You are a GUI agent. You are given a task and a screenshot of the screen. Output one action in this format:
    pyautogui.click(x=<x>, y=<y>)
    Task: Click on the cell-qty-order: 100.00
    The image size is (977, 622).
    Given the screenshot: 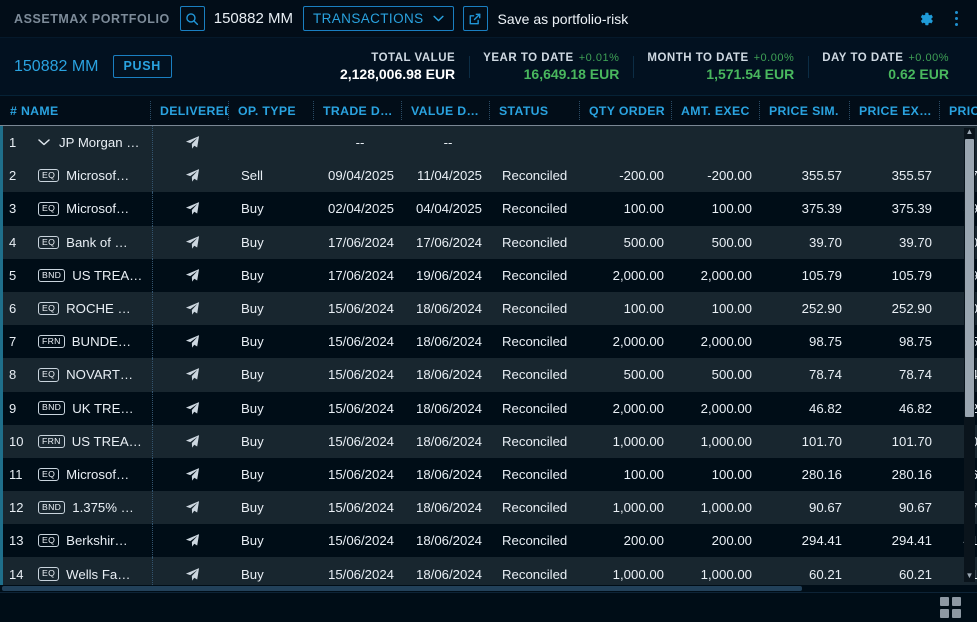 What is the action you would take?
    pyautogui.click(x=643, y=474)
    